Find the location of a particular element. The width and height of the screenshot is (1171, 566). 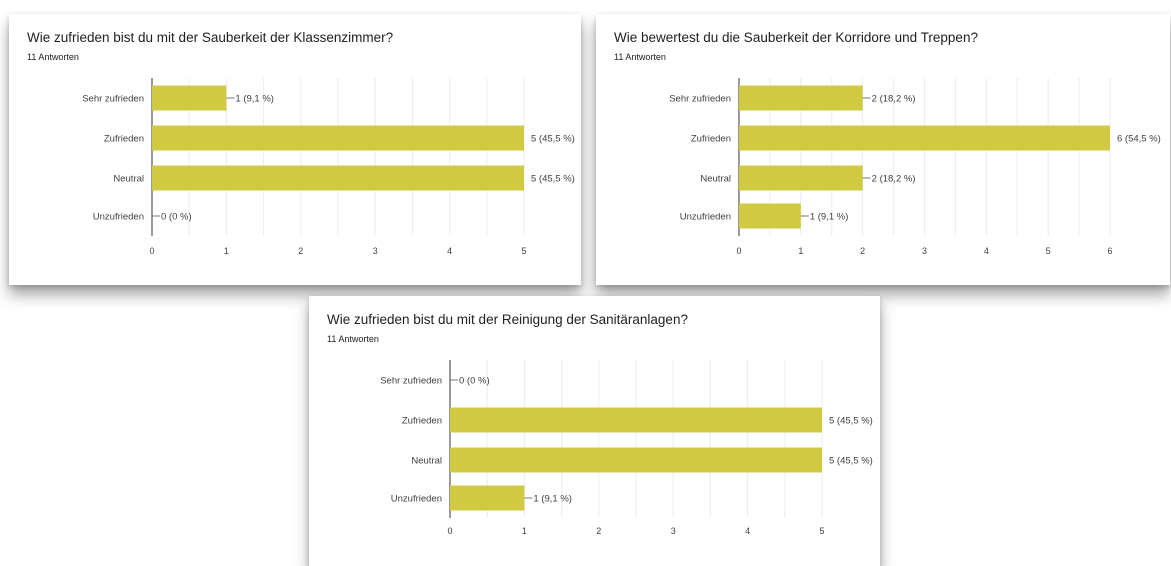

value-label: 6 (54,5 %) is located at coordinates (1139, 139).